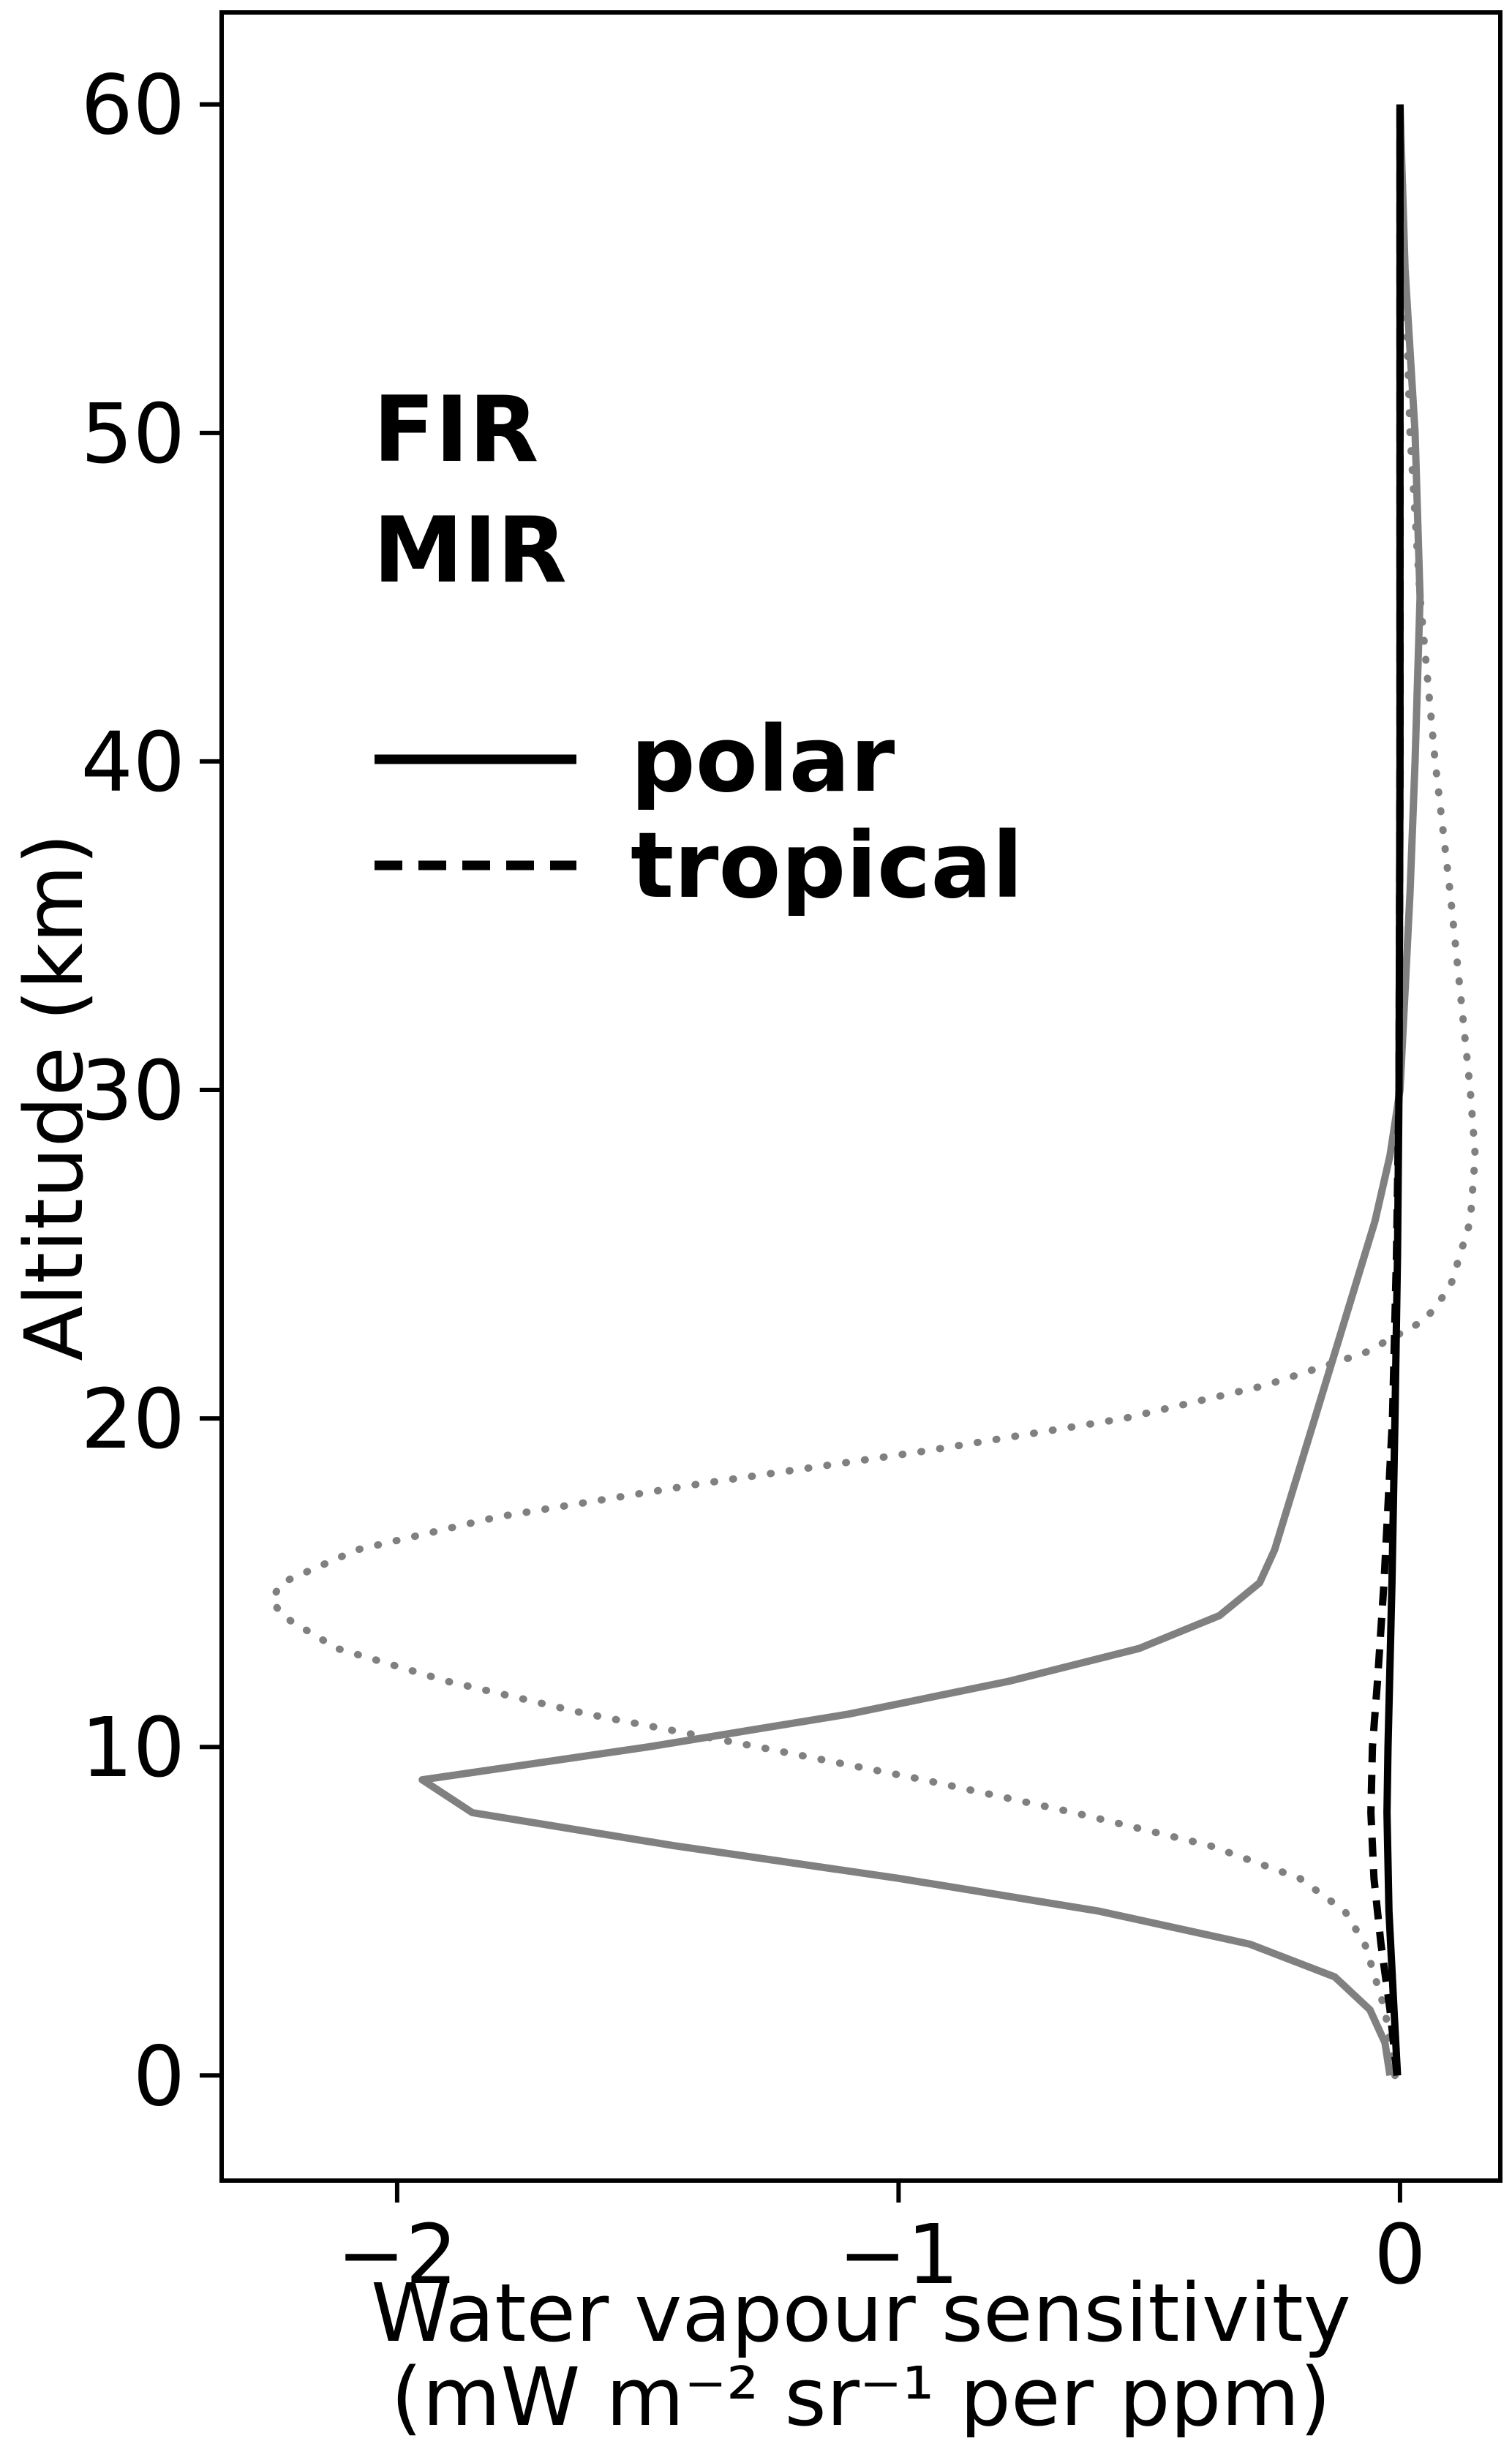 The height and width of the screenshot is (2441, 1512). What do you see at coordinates (133, 1749) in the screenshot?
I see `y-tick-label: 10` at bounding box center [133, 1749].